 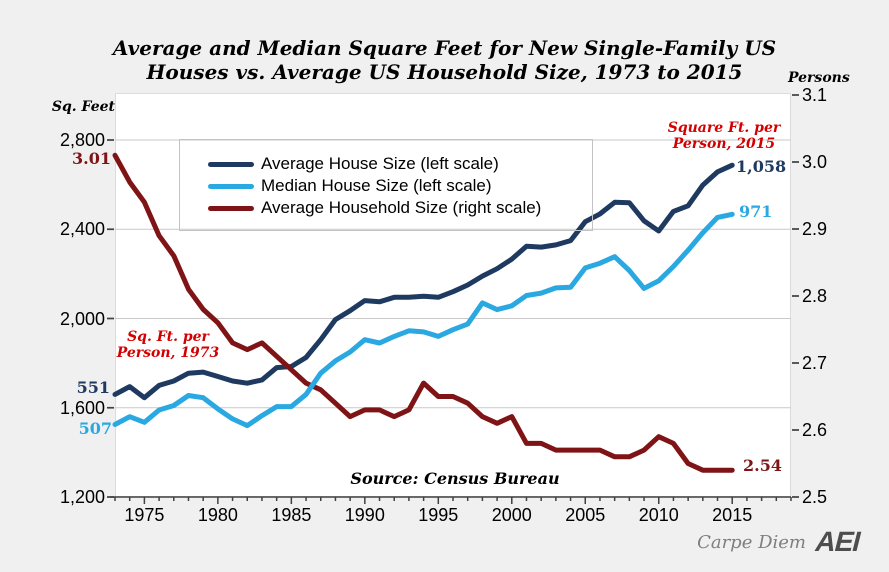 I want to click on avg-sqft-per-person-1973-value: 551, so click(x=93, y=387).